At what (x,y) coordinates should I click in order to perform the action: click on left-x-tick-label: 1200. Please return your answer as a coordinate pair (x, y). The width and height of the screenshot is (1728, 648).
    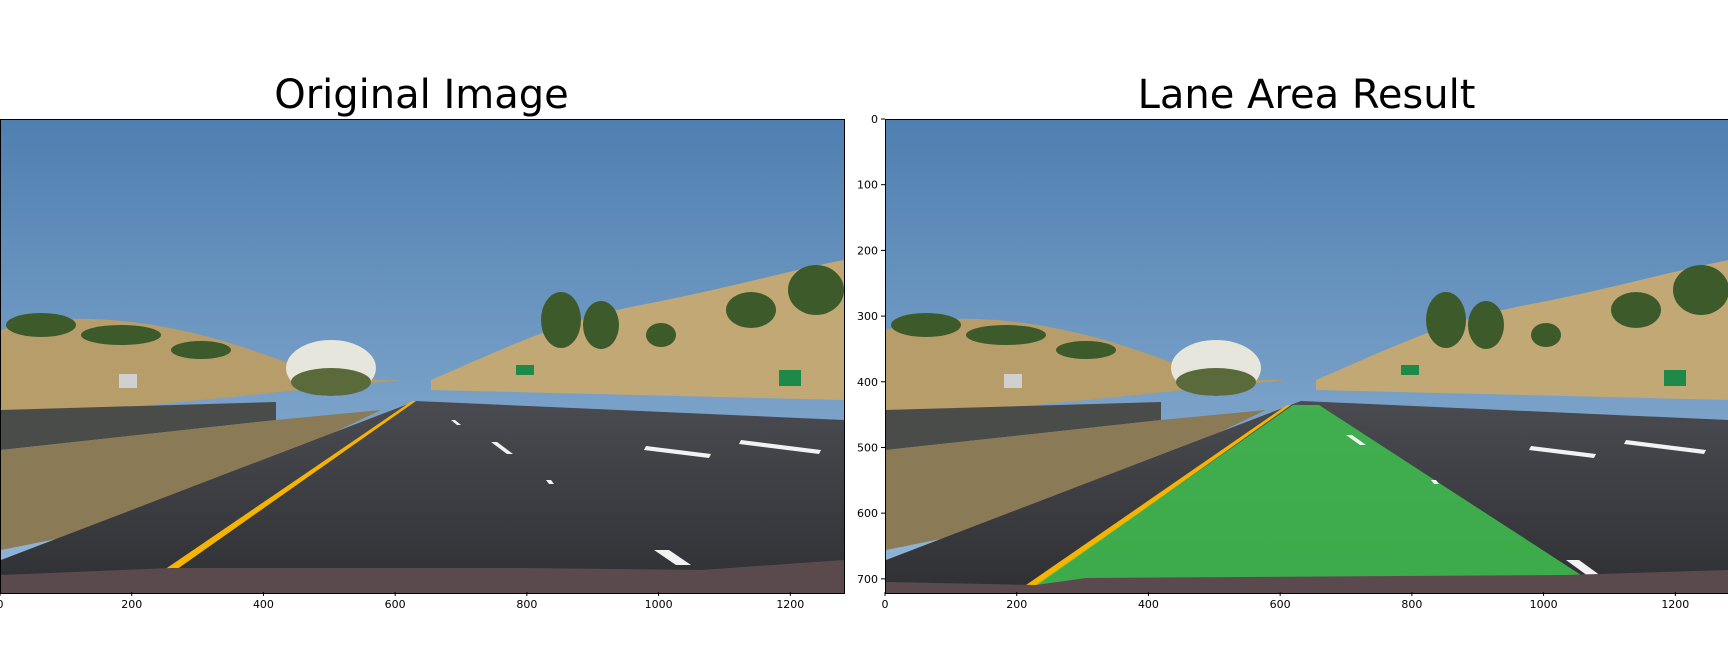
    Looking at the image, I should click on (790, 604).